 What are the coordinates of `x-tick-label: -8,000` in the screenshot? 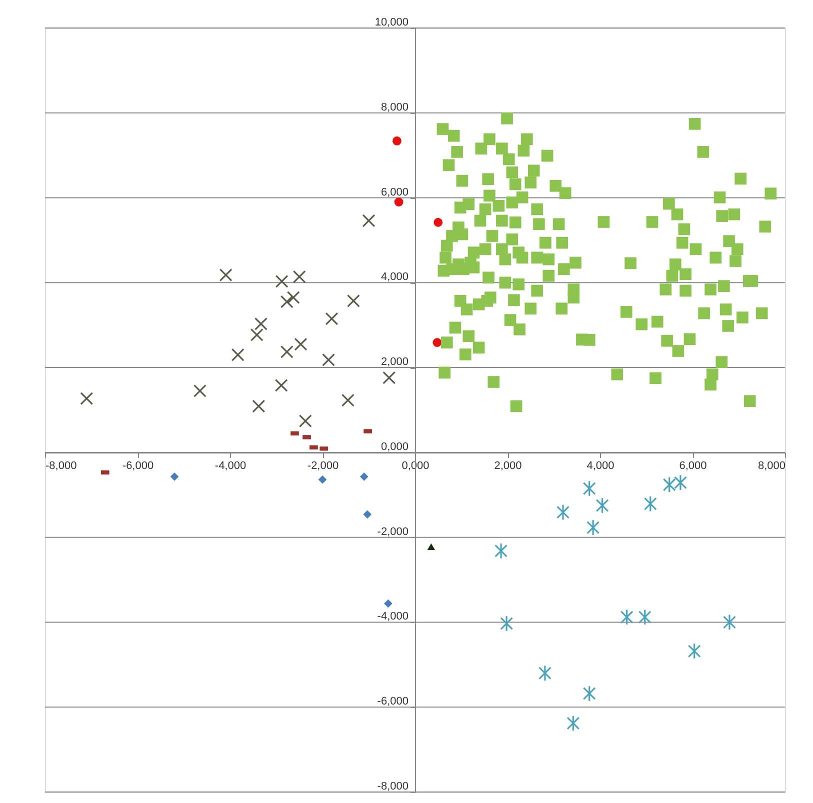 It's located at (61, 466).